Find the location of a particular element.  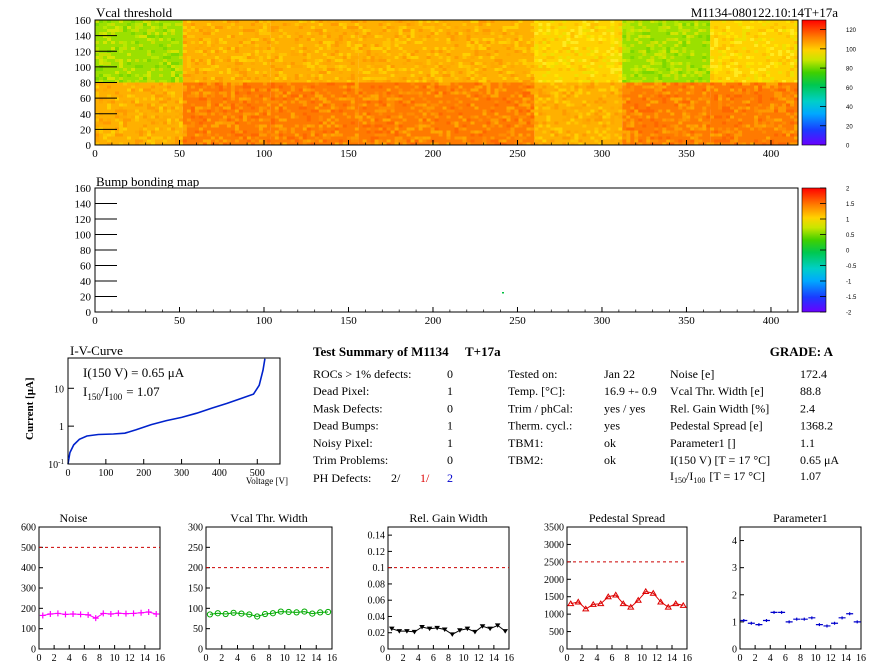

y-tick-label: 60 is located at coordinates (86, 99).